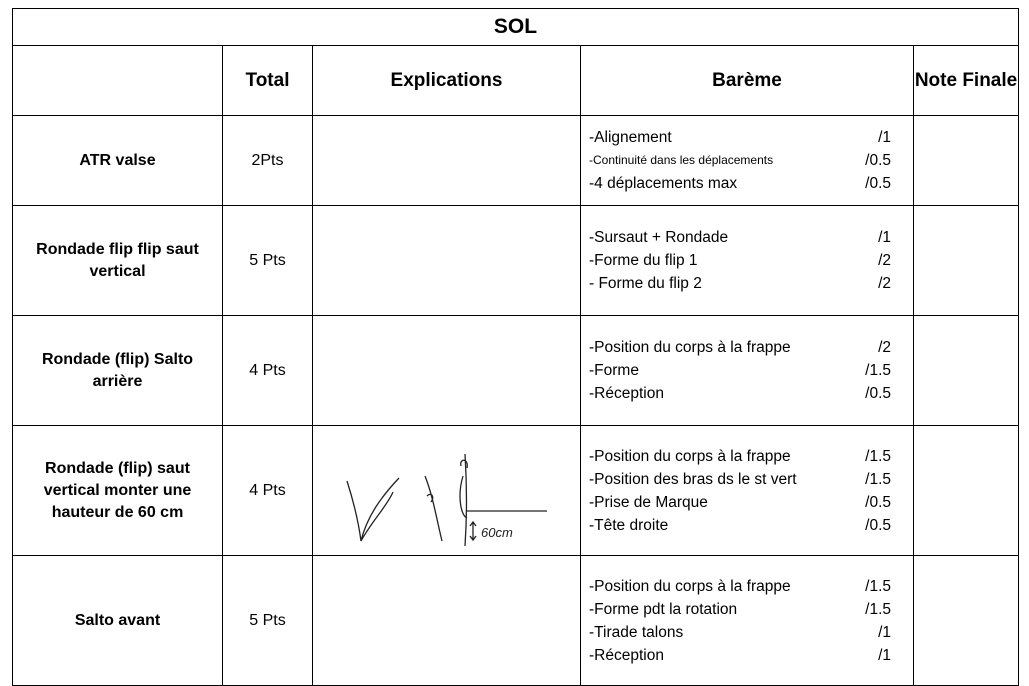 This screenshot has width=1029, height=686. Describe the element at coordinates (745, 183) in the screenshot. I see `bareme-line: -4 déplacements max/0.5` at that location.